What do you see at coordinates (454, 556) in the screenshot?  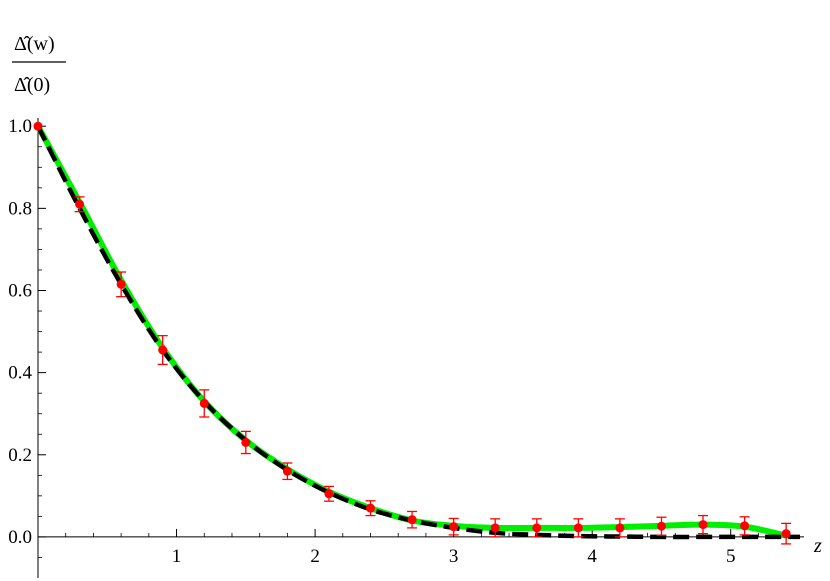 I see `x-tick-label: 3` at bounding box center [454, 556].